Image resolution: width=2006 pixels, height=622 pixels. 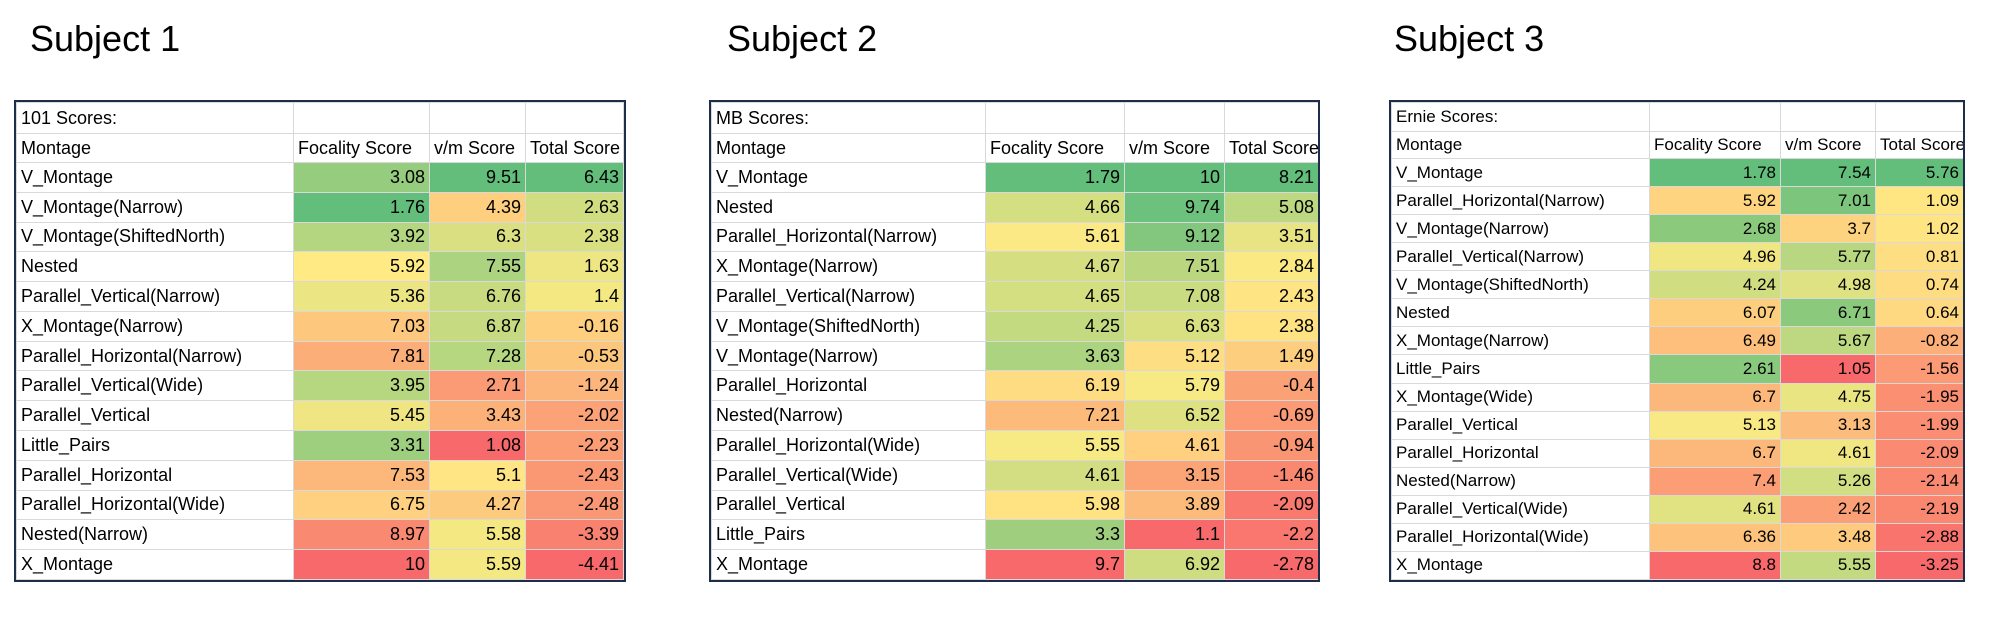 What do you see at coordinates (1715, 537) in the screenshot?
I see `focality-score-cell: 6.36` at bounding box center [1715, 537].